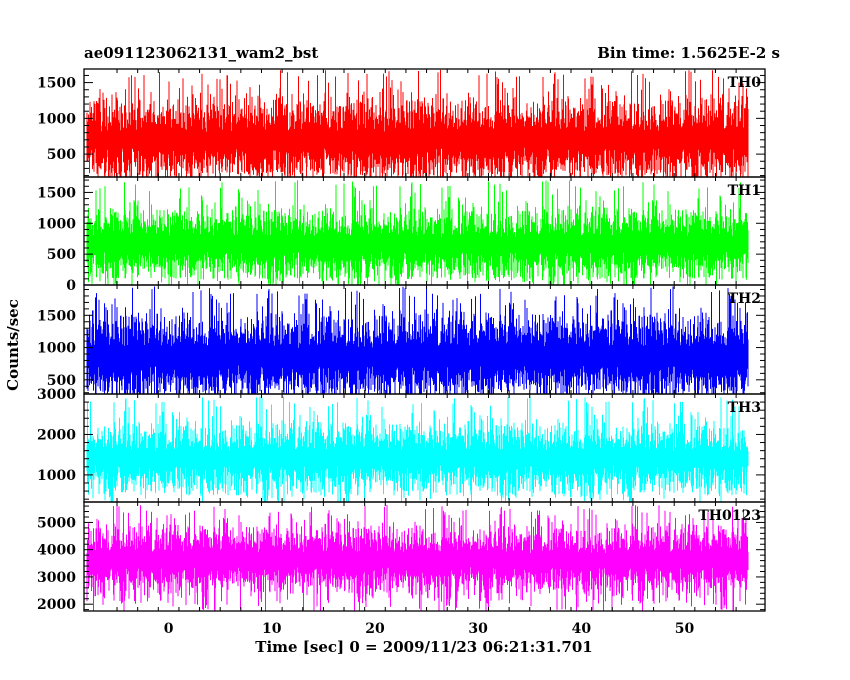 The image size is (850, 680). I want to click on chart-title: ae091123062131_wam2_bst, so click(201, 53).